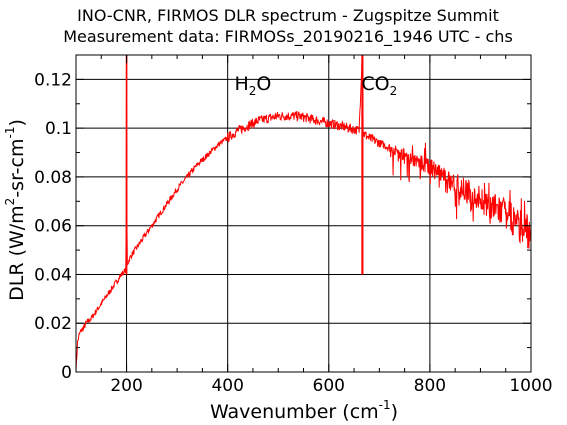 Image resolution: width=567 pixels, height=425 pixels. I want to click on y-tick-label: 0.1, so click(58, 129).